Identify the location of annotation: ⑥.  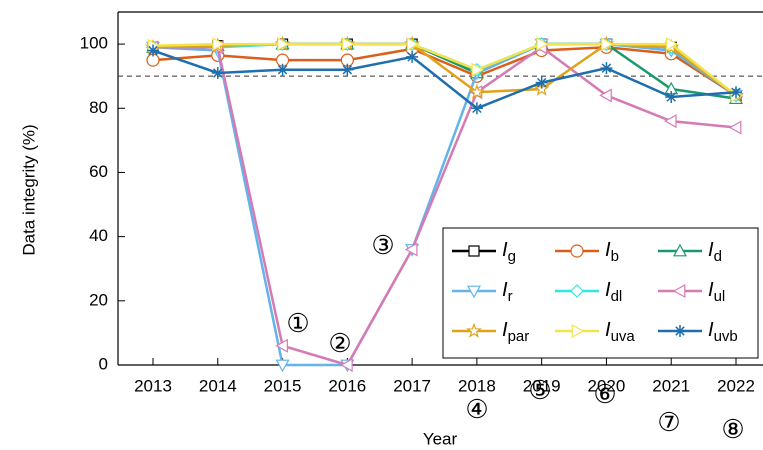
(604, 394).